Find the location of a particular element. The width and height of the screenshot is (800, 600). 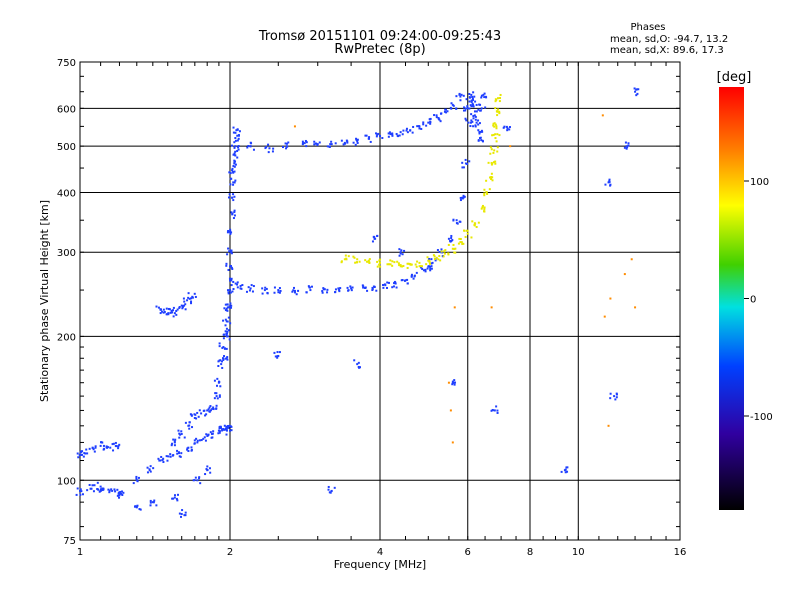

chart-title: Tromsø 20151101 09:24:00-09:25:43 is located at coordinates (379, 36).